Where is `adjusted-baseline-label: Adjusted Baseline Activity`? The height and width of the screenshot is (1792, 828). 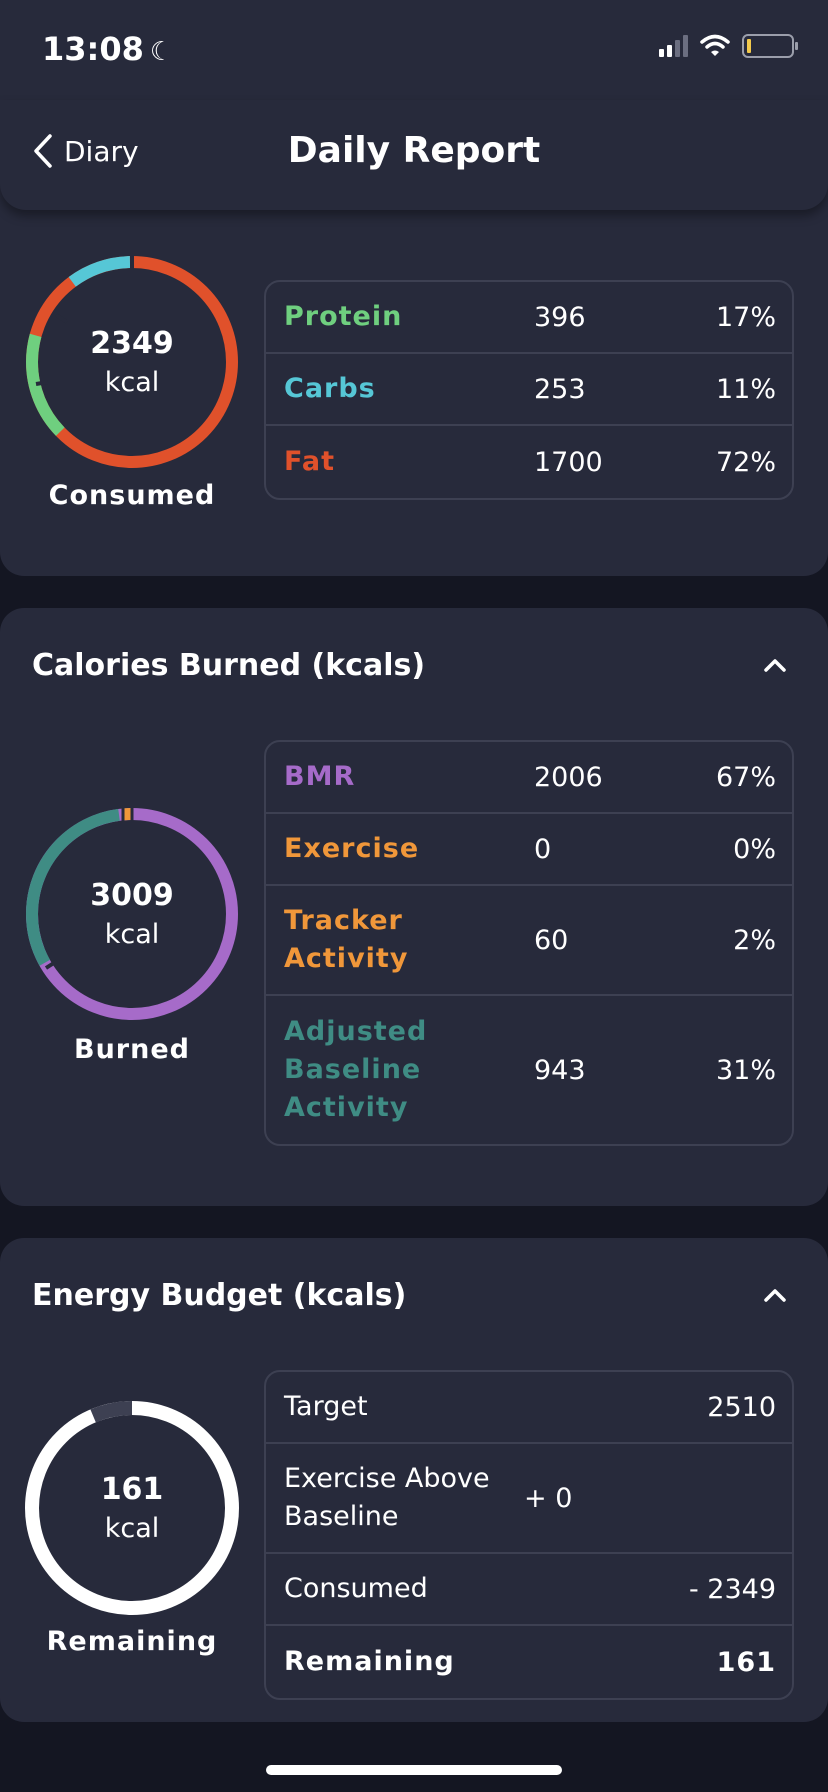 adjusted-baseline-label: Adjusted Baseline Activity is located at coordinates (356, 1069).